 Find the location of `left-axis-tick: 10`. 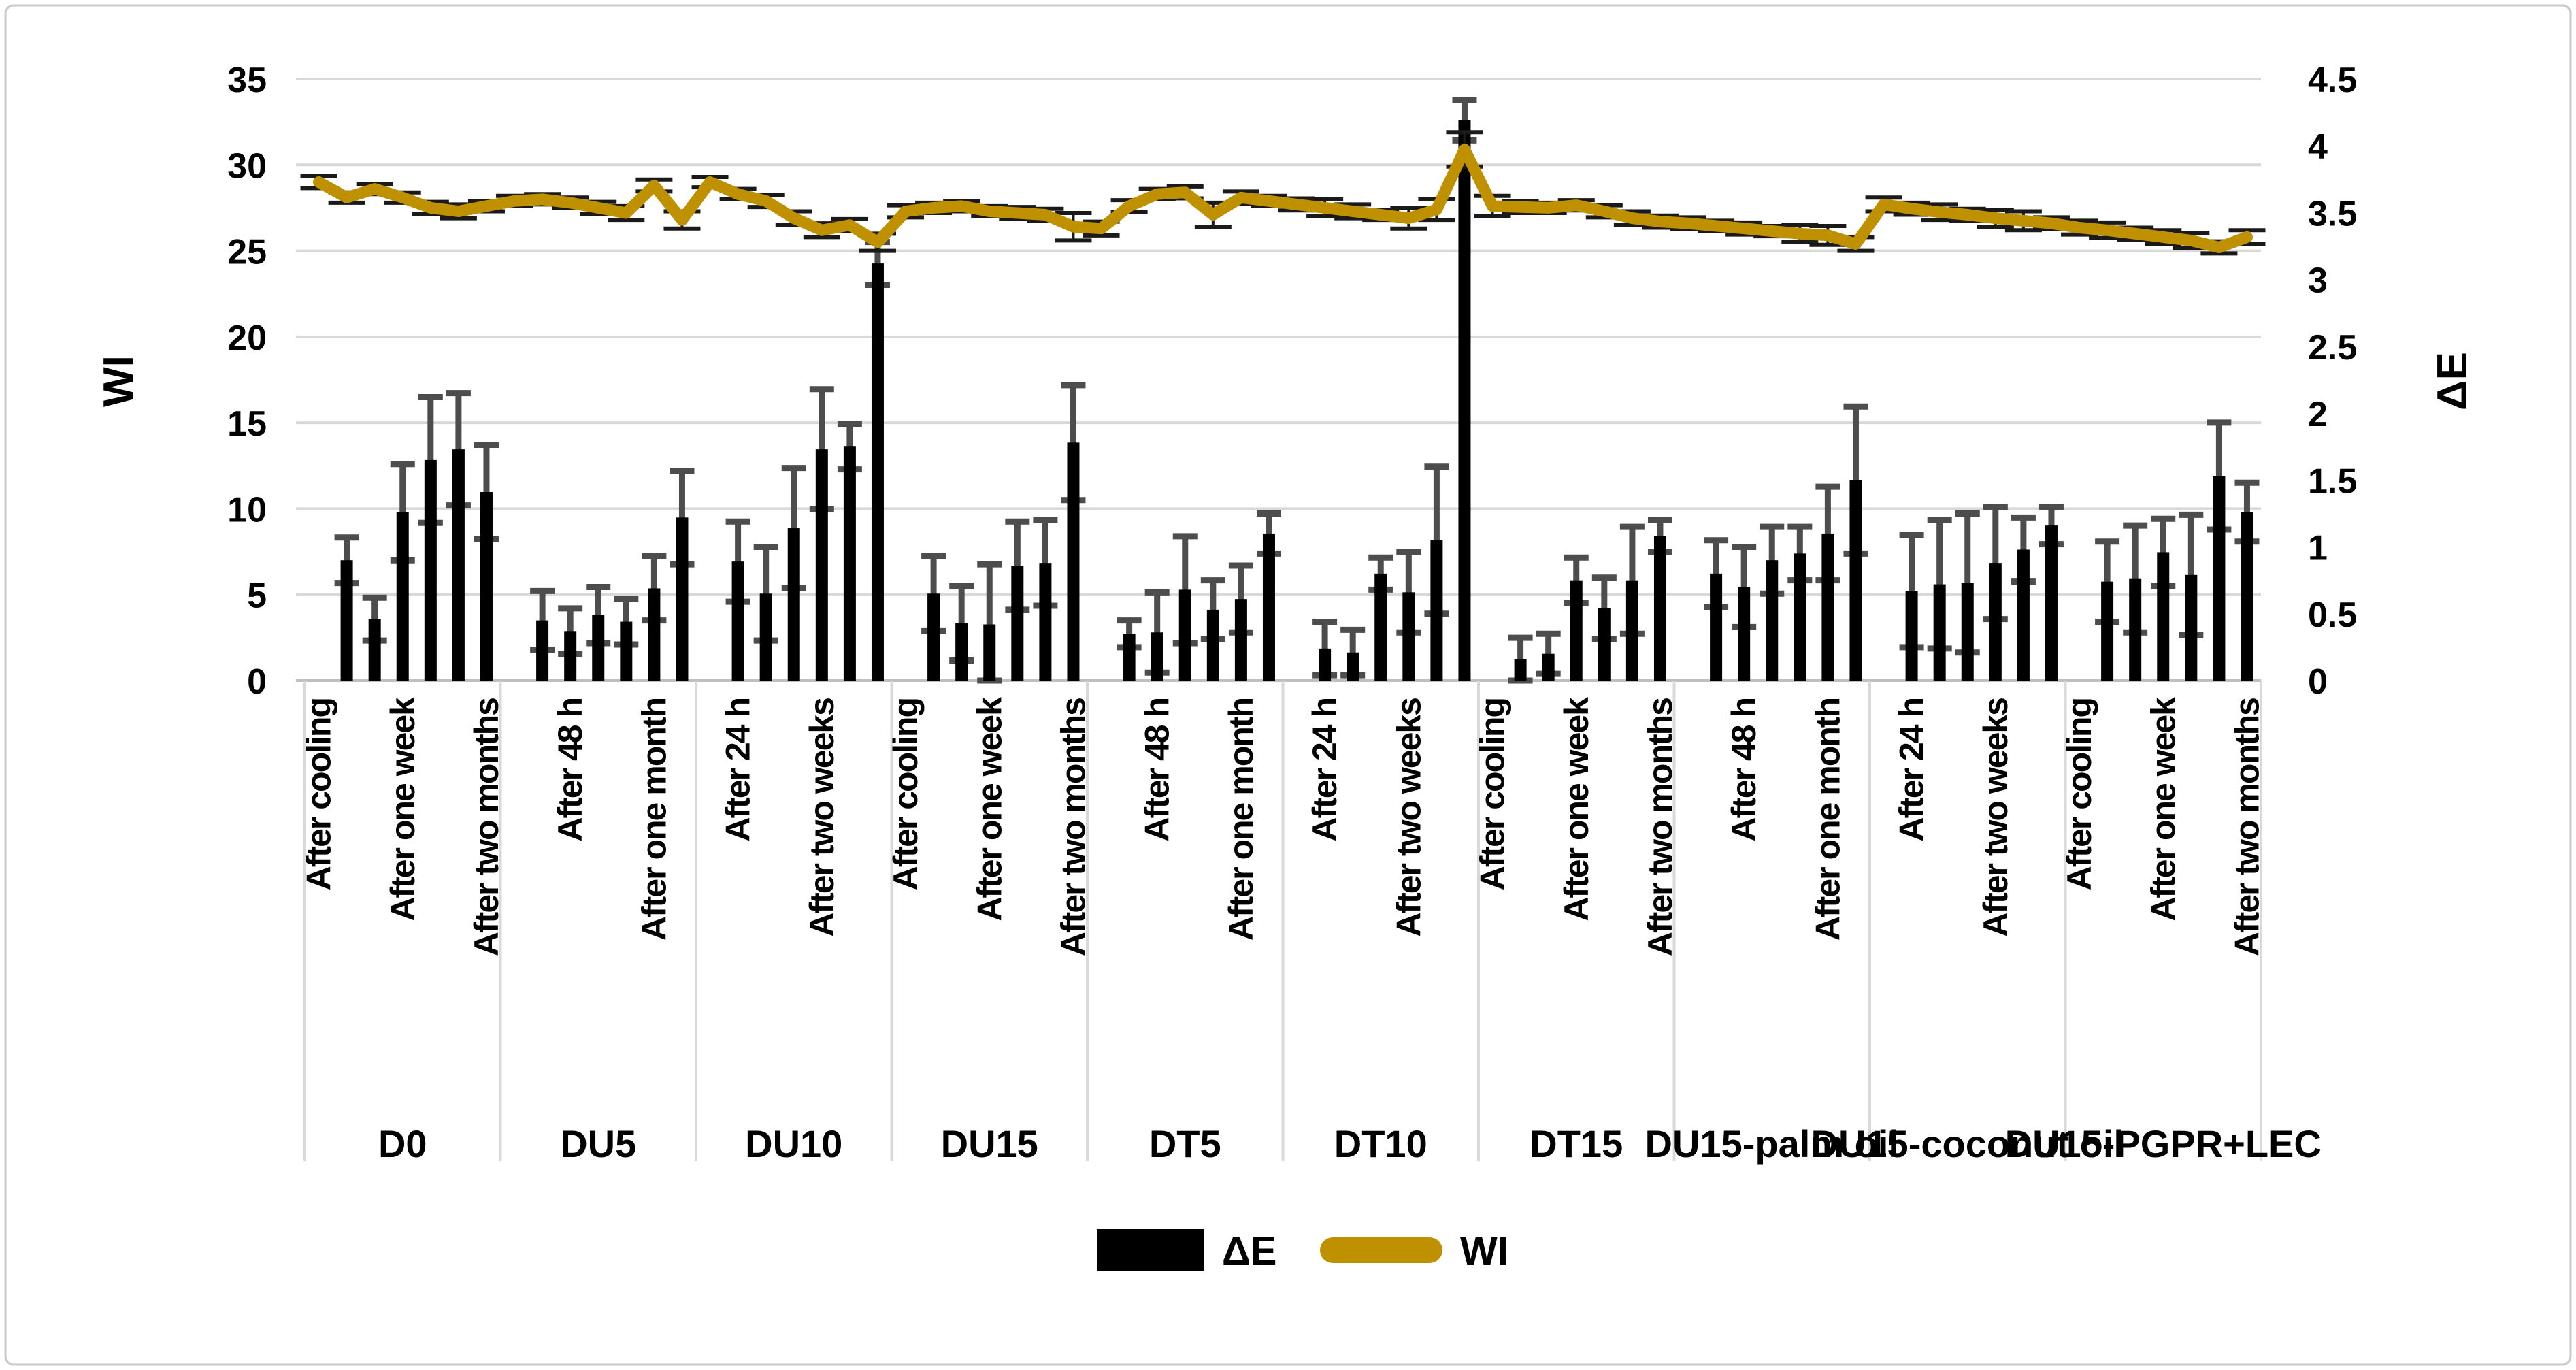

left-axis-tick: 10 is located at coordinates (247, 510).